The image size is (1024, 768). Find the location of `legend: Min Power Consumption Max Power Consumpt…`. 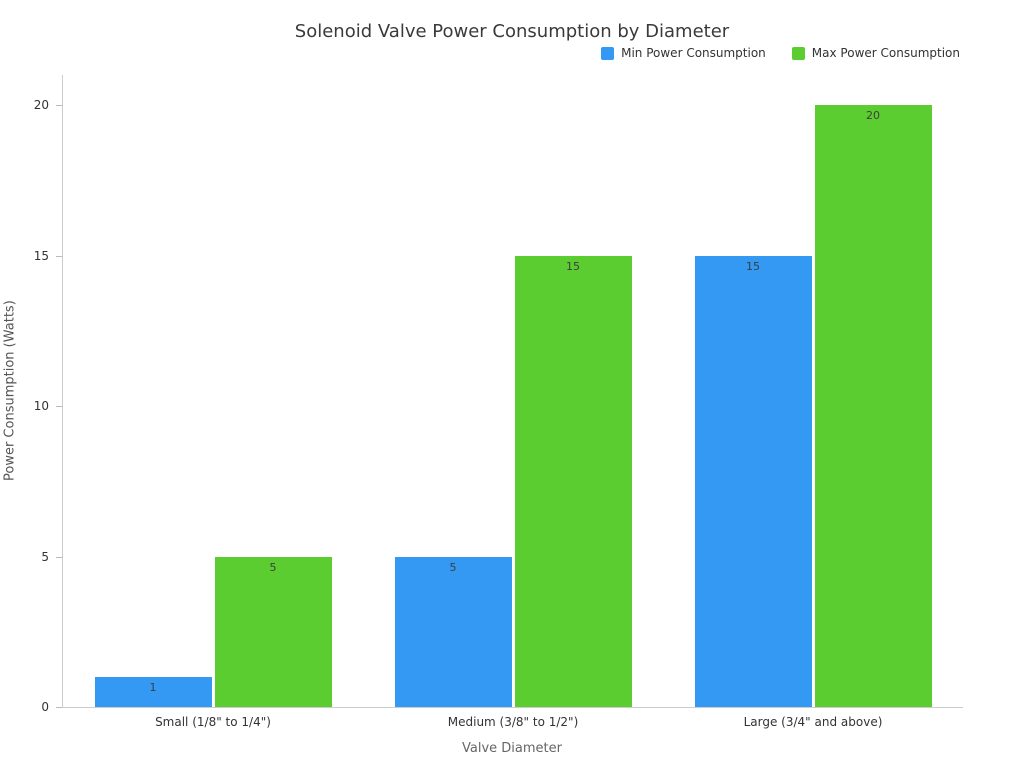

legend: Min Power Consumption Max Power Consumpt… is located at coordinates (780, 53).